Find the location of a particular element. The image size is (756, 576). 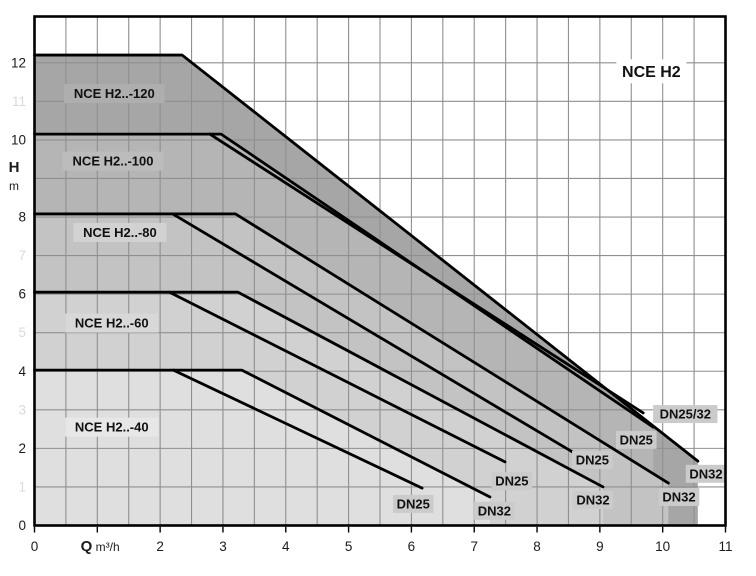

x-tick-label: 10 is located at coordinates (662, 546).